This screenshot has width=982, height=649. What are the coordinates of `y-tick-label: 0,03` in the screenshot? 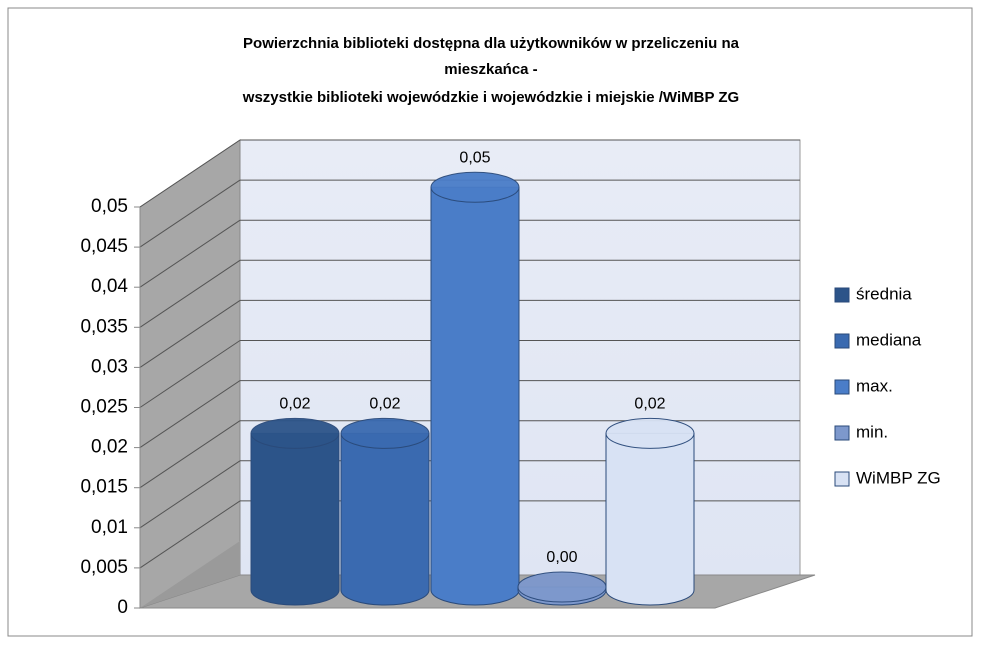 It's located at (109, 366).